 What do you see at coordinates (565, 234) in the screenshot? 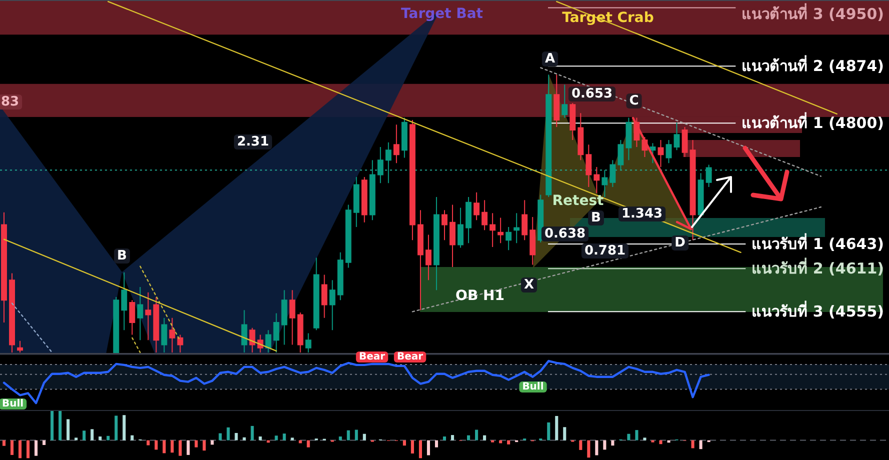
I see `annotation: 0.638` at bounding box center [565, 234].